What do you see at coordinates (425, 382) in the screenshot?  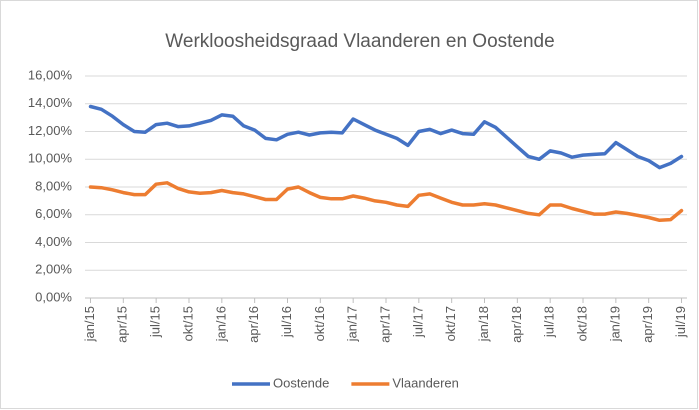 I see `legend-label: Vlaanderen` at bounding box center [425, 382].